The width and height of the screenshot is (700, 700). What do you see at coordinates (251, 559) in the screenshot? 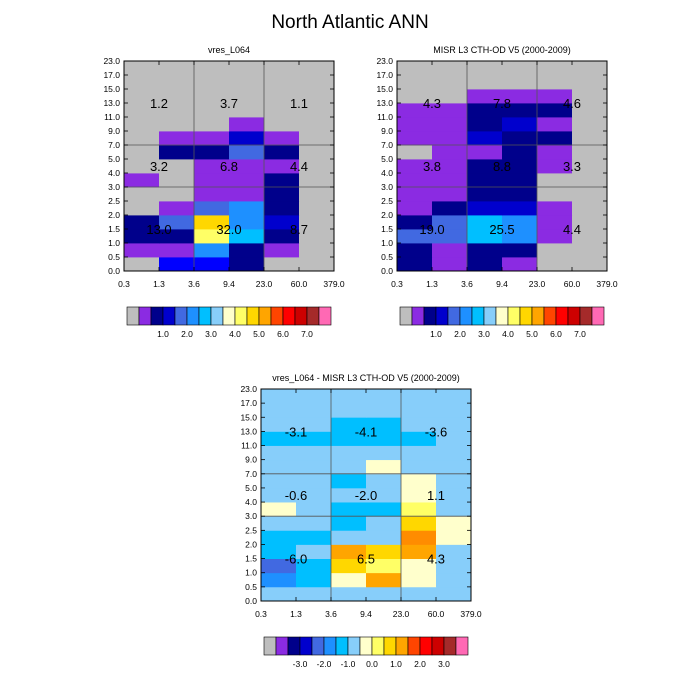
I see `y-tick-label: 1.5` at bounding box center [251, 559].